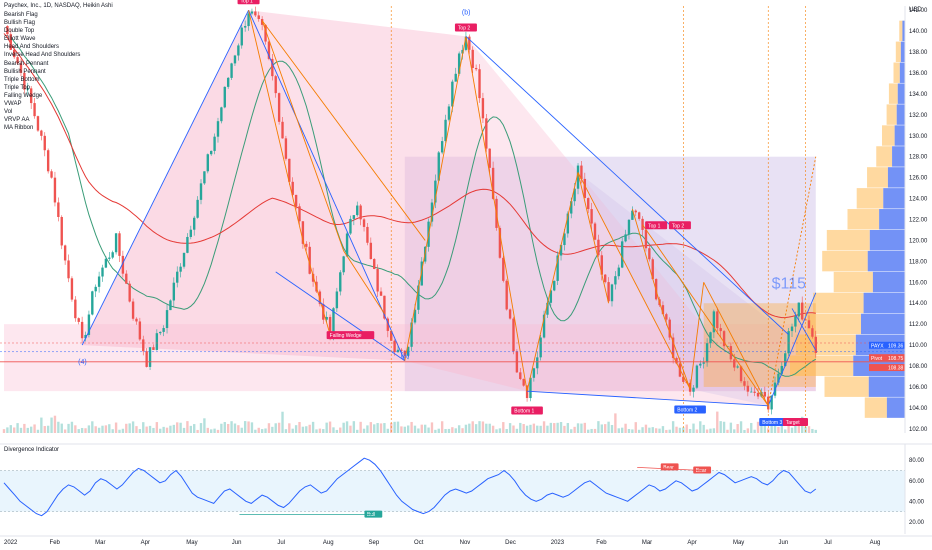 The height and width of the screenshot is (550, 932). I want to click on overlay-item: Inverse Head And Shoulders, so click(42, 55).